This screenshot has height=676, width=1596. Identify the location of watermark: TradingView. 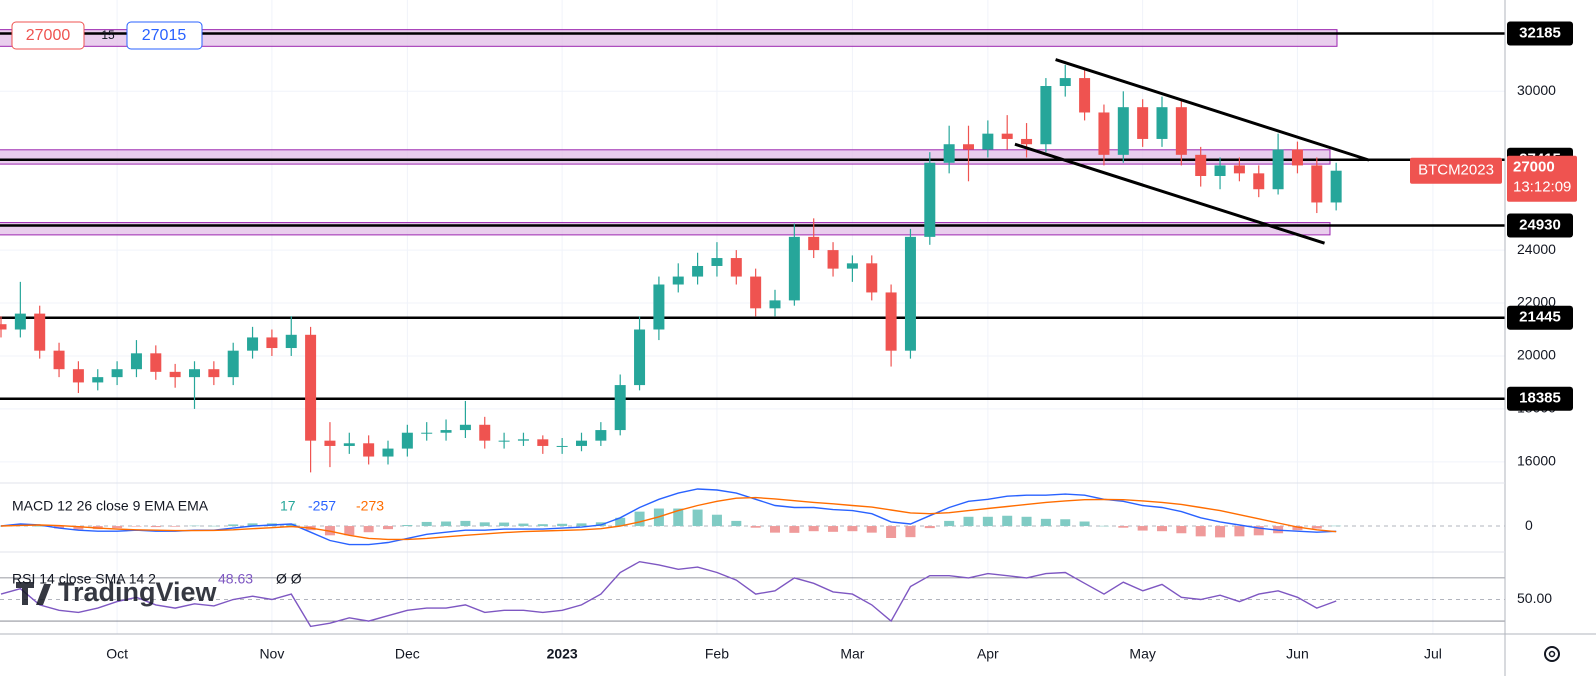
(117, 592).